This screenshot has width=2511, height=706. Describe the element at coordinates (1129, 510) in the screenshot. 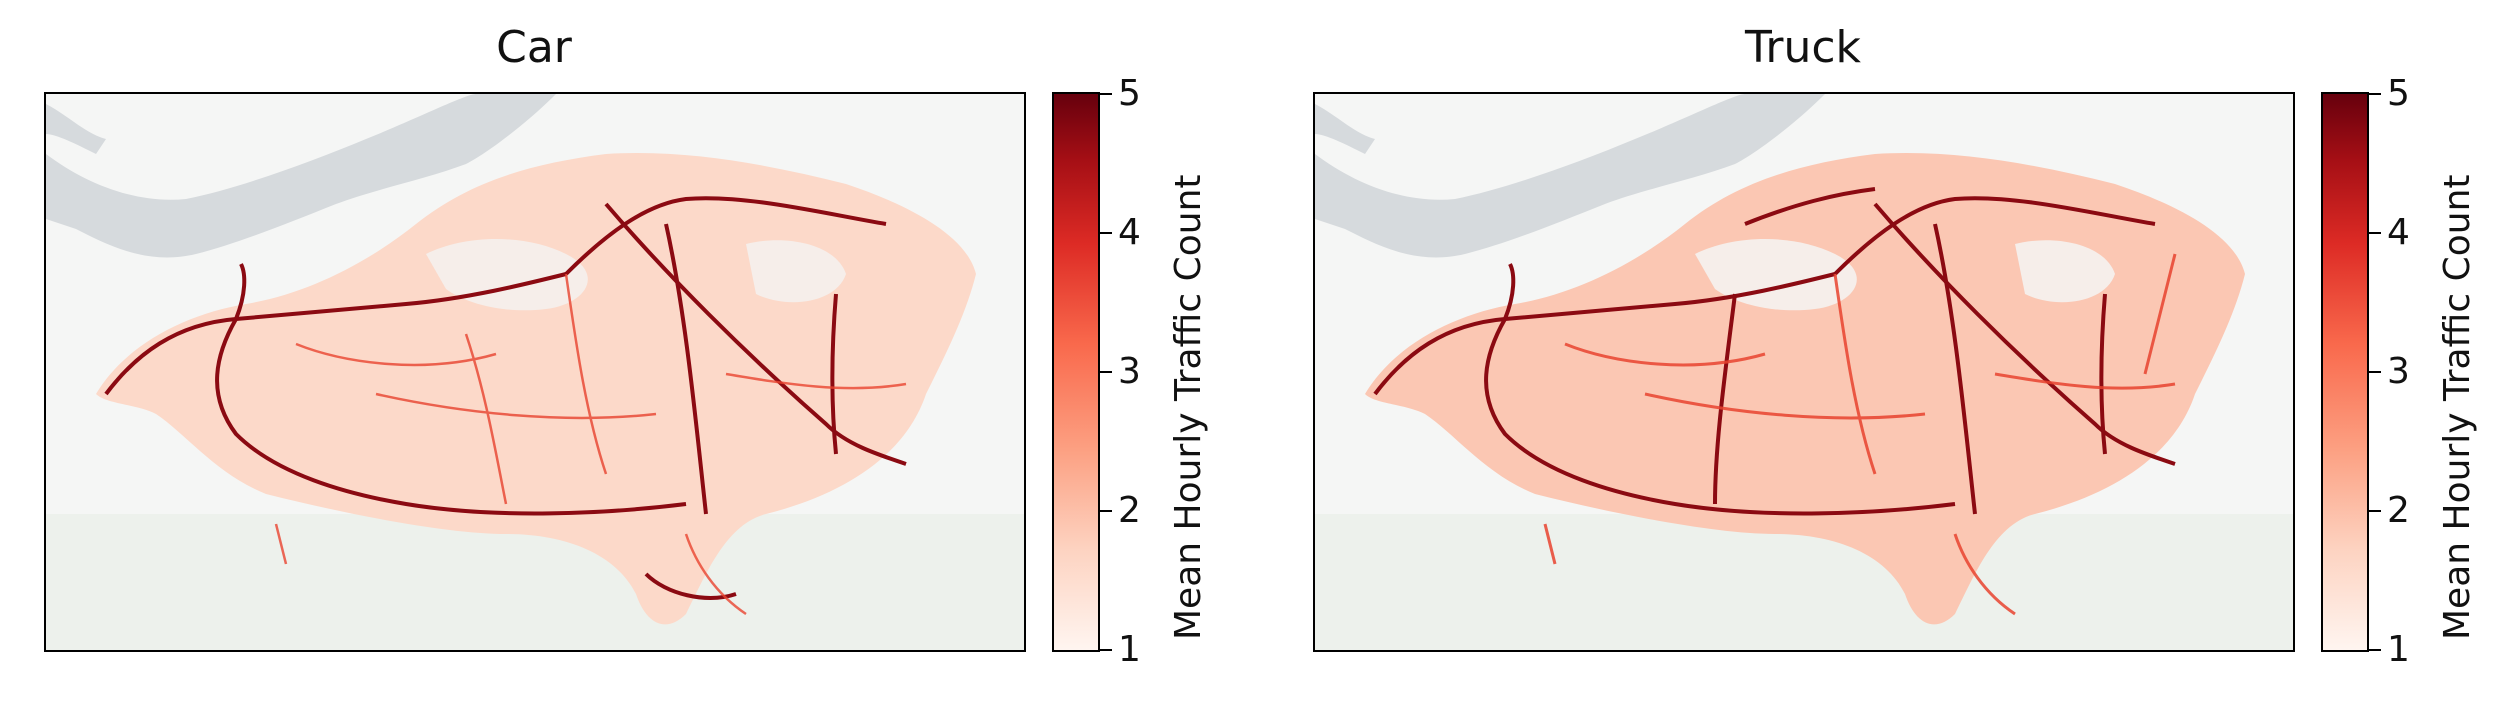

I see `car-cbar-tick-2: 2` at that location.